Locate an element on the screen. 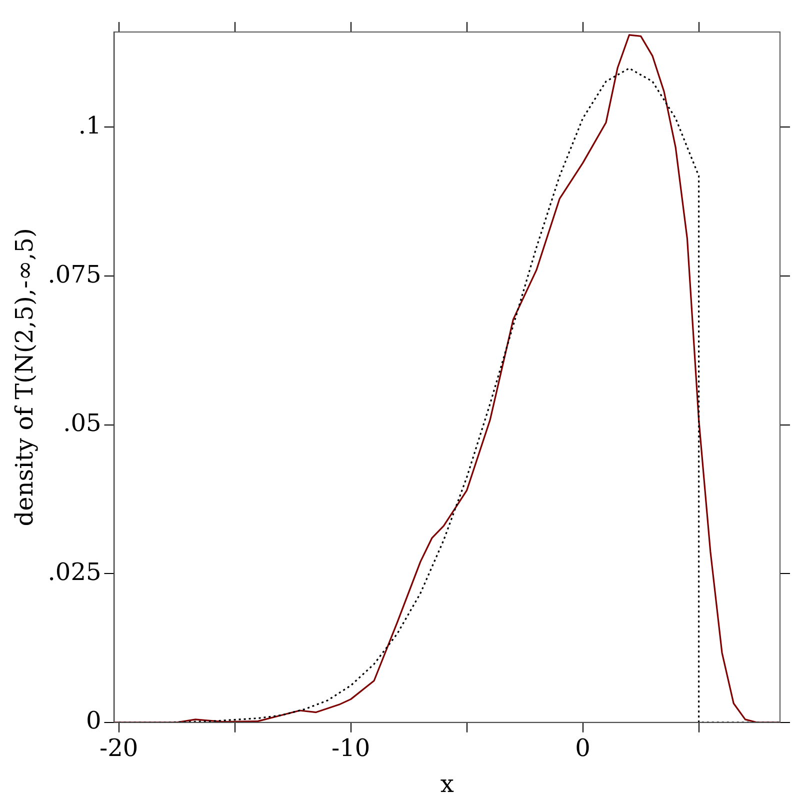 This screenshot has height=812, width=812. y-axis-title: density of T(N(2,5),-∞,5) is located at coordinates (24, 377).